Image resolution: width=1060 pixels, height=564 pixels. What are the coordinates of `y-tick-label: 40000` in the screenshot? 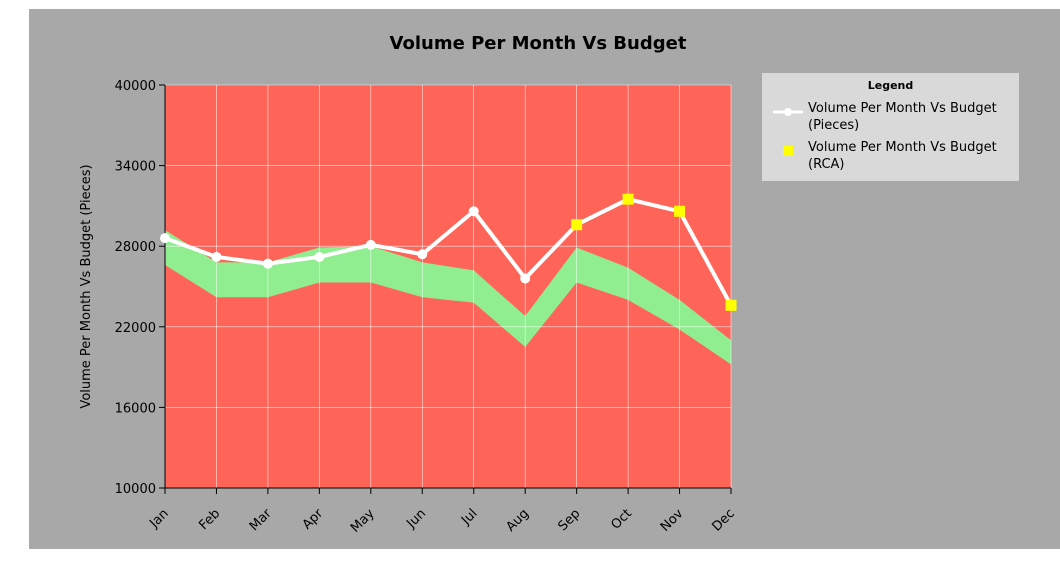 It's located at (135, 86).